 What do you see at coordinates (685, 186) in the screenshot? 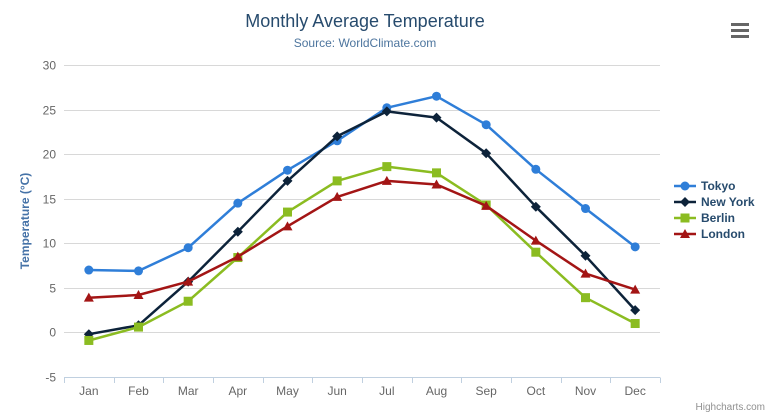
I see `legend-symbol-circle-icon` at bounding box center [685, 186].